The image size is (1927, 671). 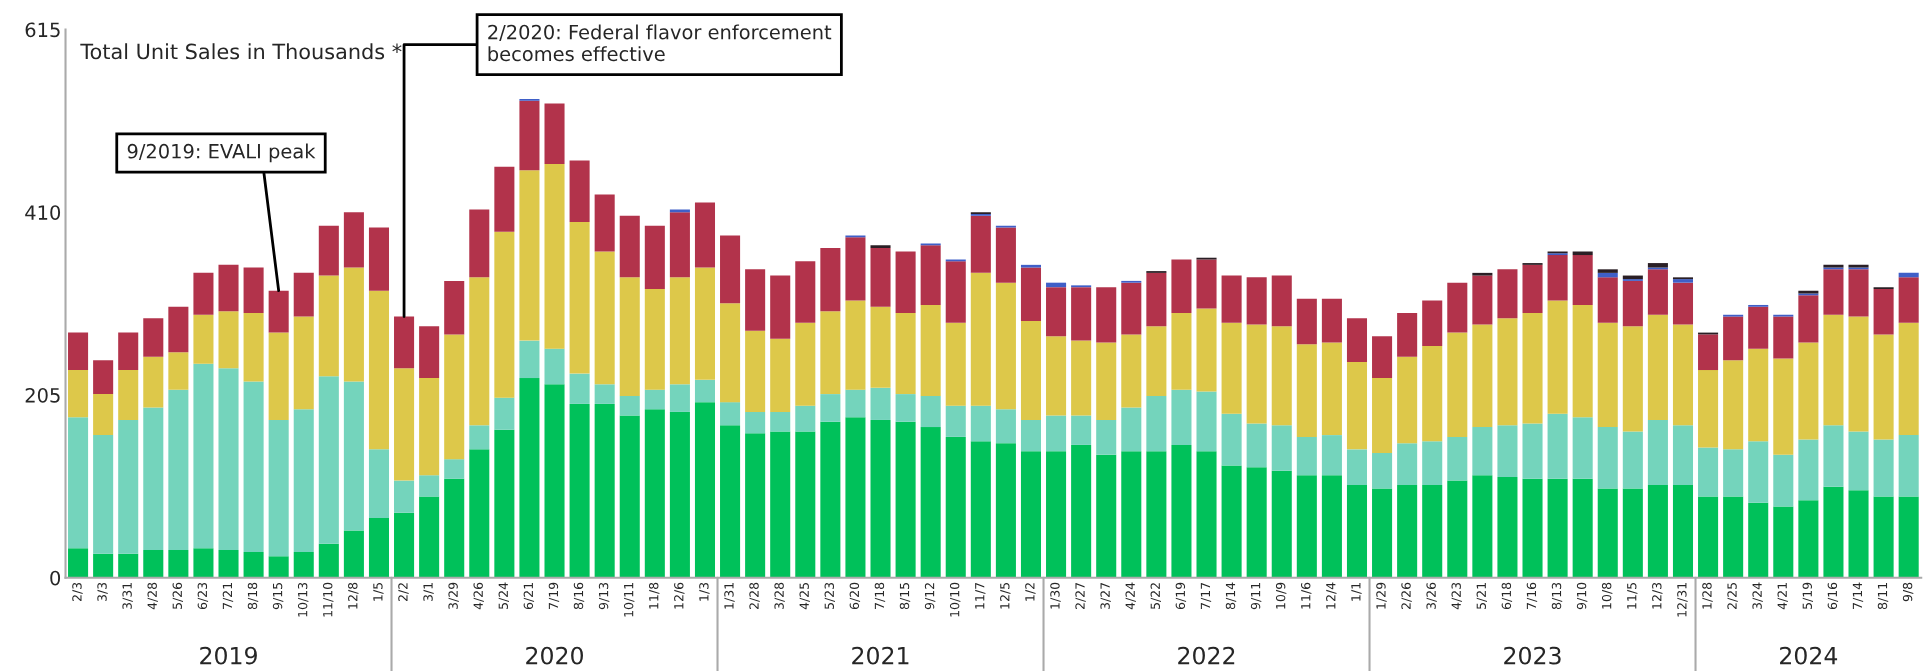 What do you see at coordinates (1732, 596) in the screenshot?
I see `x-tick-label: 2/25` at bounding box center [1732, 596].